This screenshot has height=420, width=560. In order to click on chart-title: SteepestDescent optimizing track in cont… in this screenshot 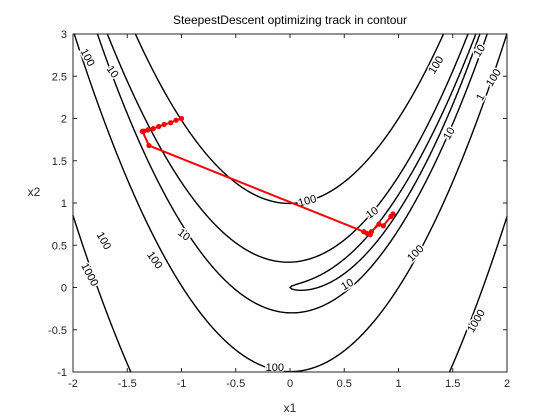, I will do `click(290, 20)`.